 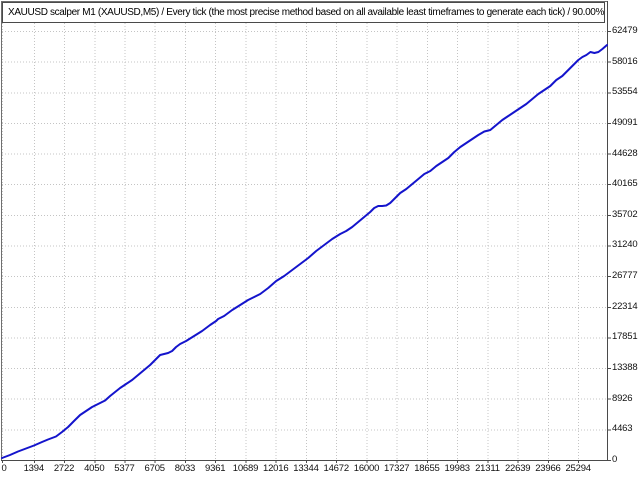 What do you see at coordinates (625, 276) in the screenshot?
I see `y-axis-label: 26777` at bounding box center [625, 276].